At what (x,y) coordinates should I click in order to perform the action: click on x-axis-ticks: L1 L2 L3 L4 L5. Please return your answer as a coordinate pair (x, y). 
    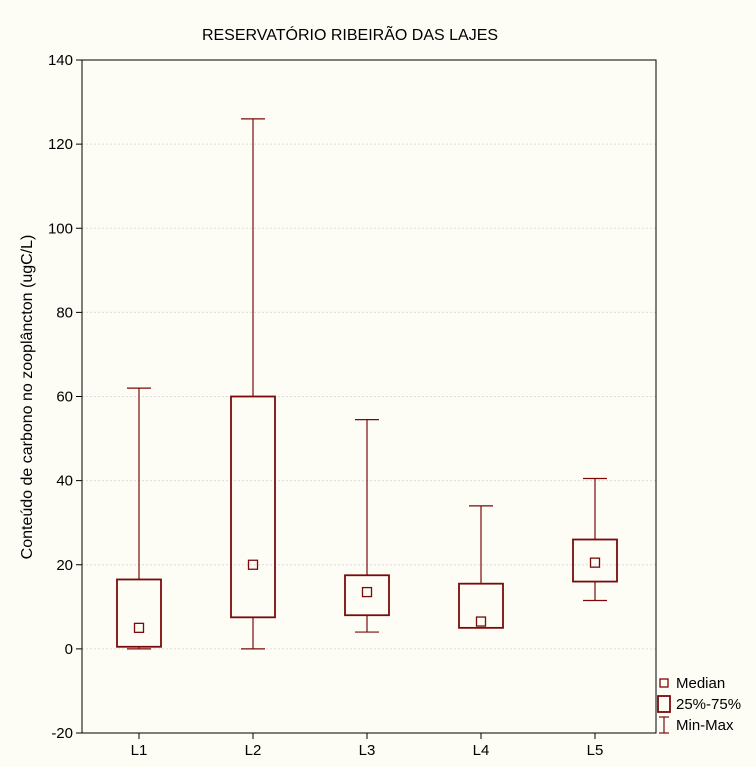
    Looking at the image, I should click on (367, 746).